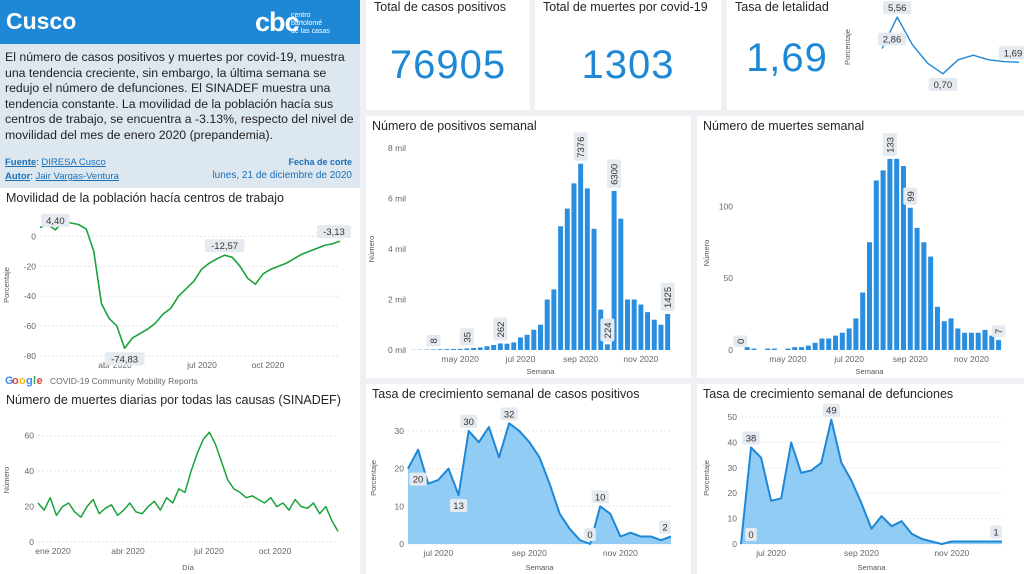  I want to click on y-tick-label: 10, so click(733, 519).